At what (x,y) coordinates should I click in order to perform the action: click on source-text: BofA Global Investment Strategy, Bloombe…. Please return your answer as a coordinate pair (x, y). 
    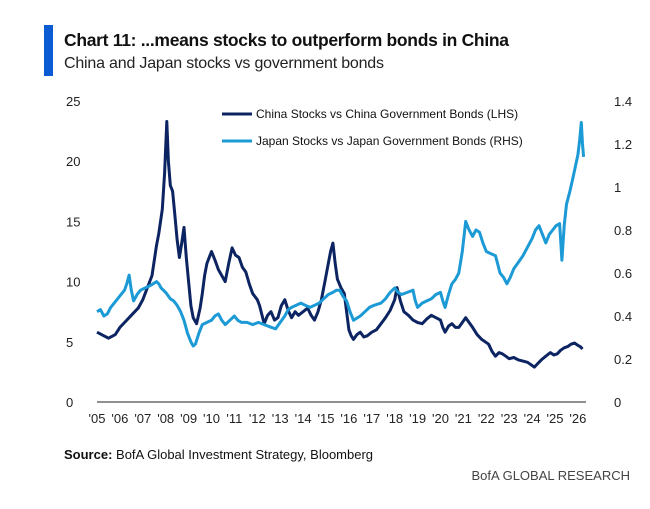
    Looking at the image, I should click on (243, 454).